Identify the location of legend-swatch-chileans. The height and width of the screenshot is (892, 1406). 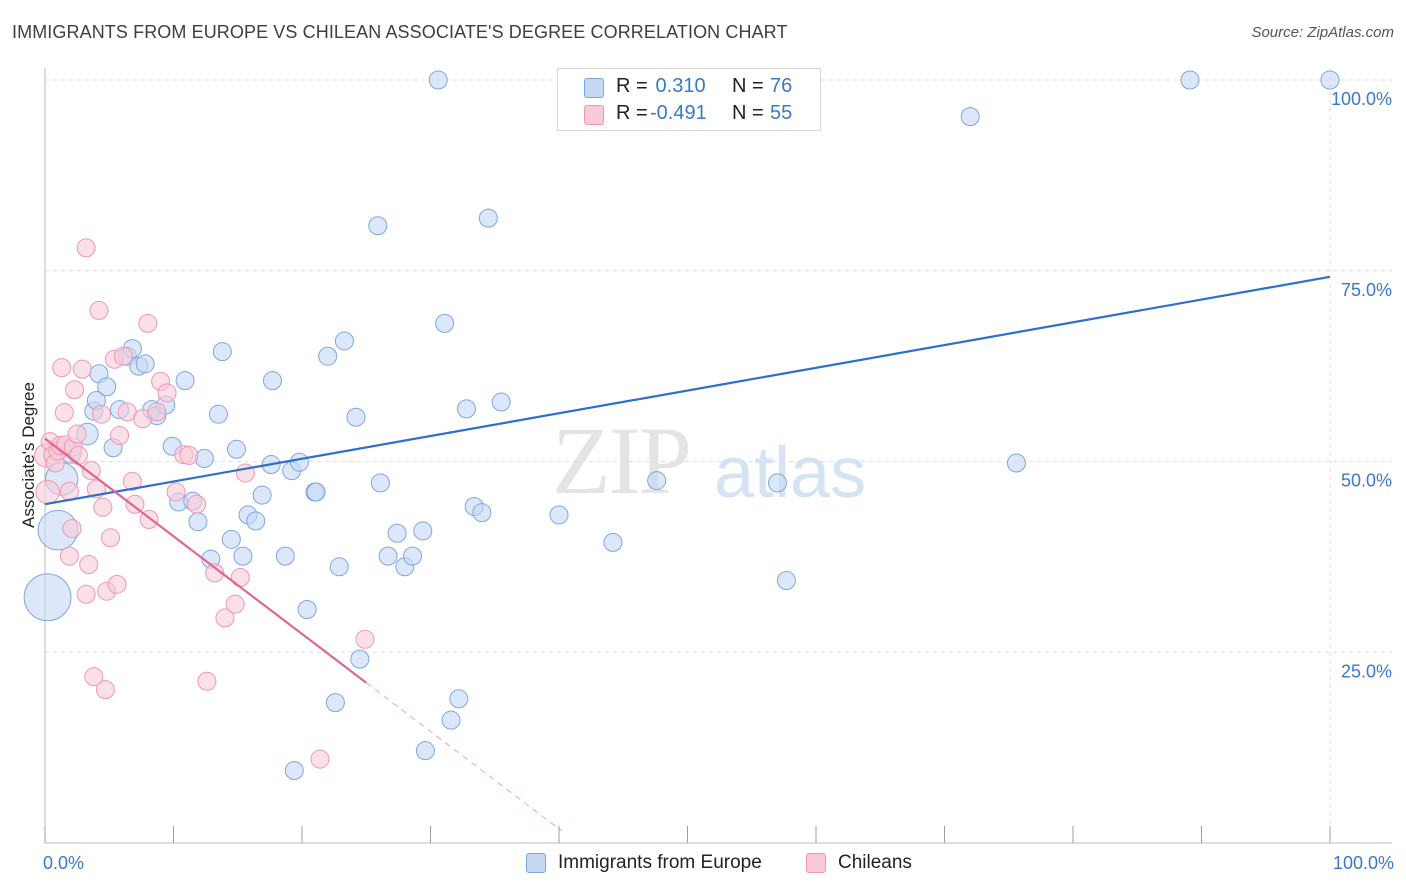
(594, 115).